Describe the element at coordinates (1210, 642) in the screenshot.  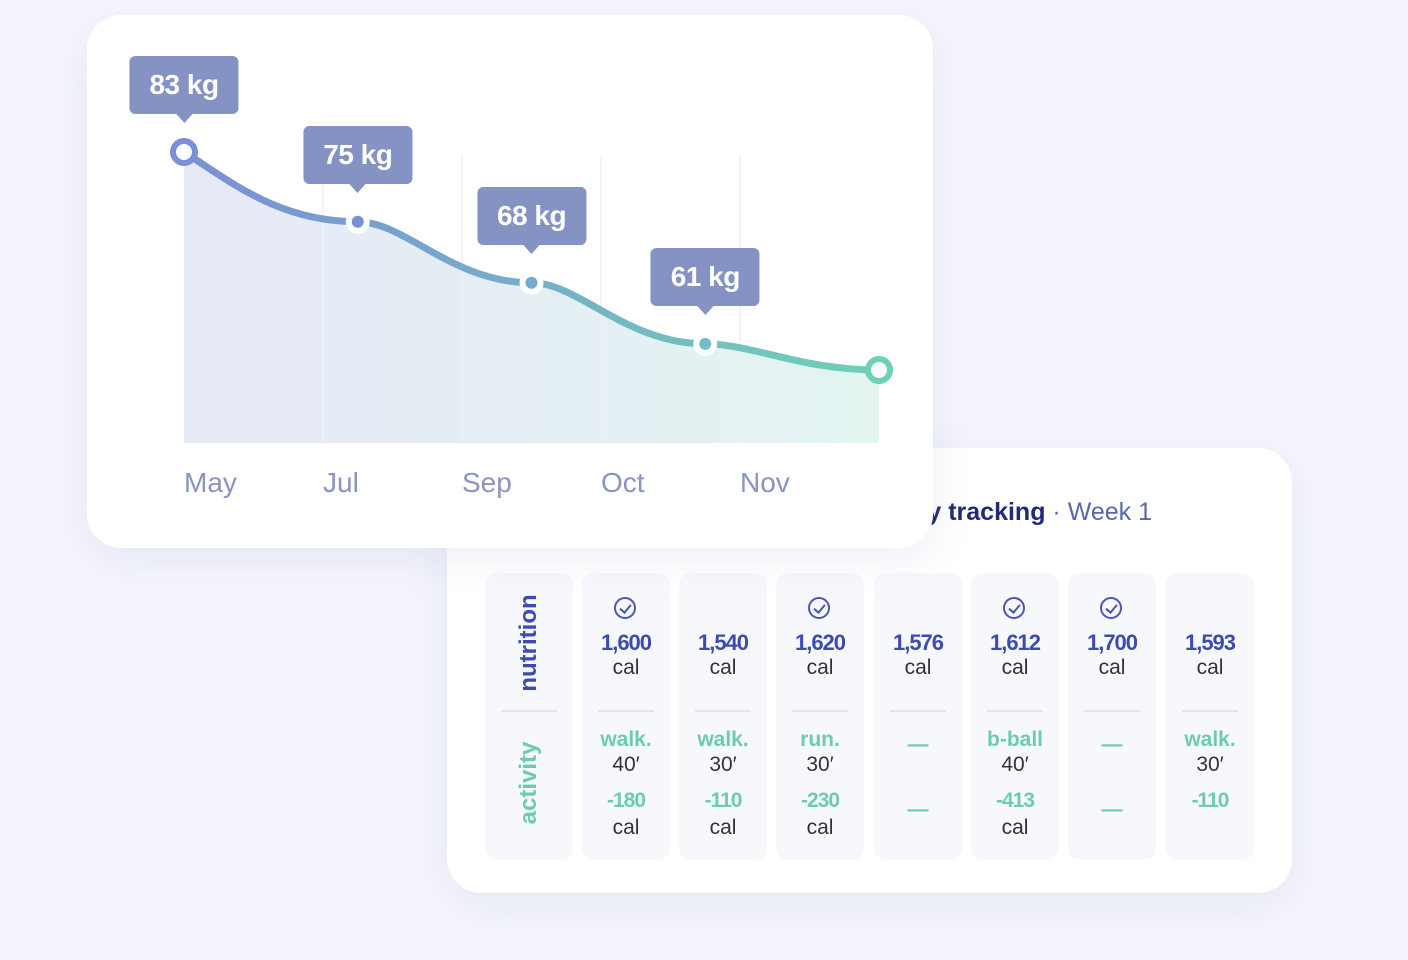
I see `calories-value: 1,593` at that location.